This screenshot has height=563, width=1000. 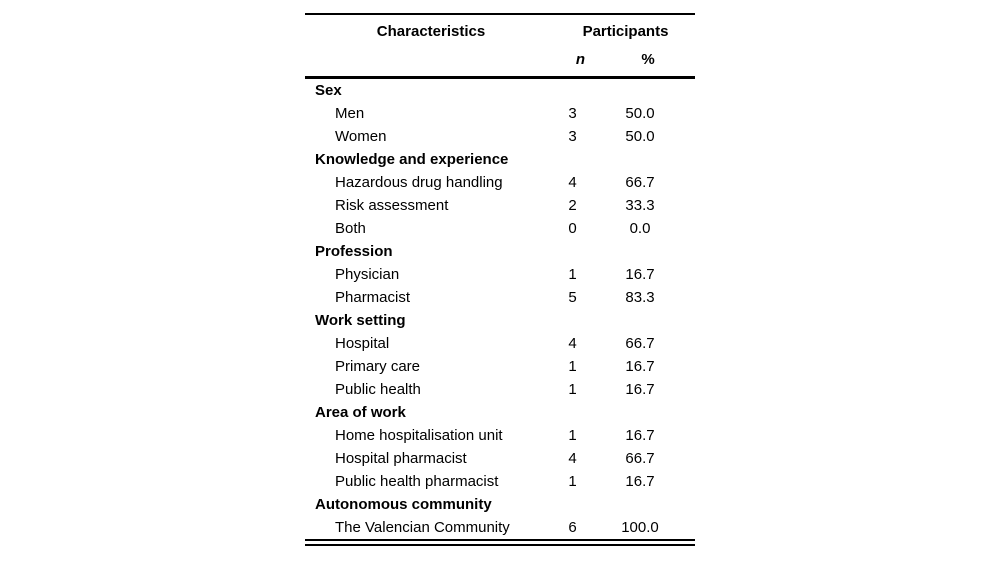 I want to click on section-header-row: Work setting, so click(x=500, y=320).